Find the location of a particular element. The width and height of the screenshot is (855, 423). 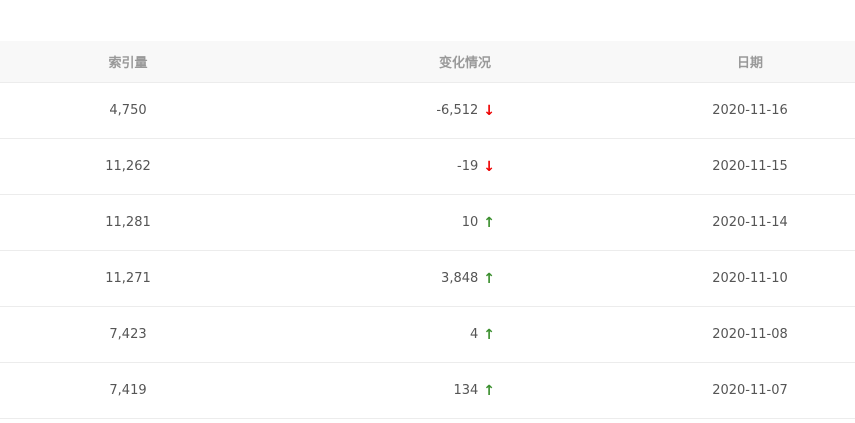

table-row: 11,281 10 ↑ 2020-11-14 is located at coordinates (427, 223).